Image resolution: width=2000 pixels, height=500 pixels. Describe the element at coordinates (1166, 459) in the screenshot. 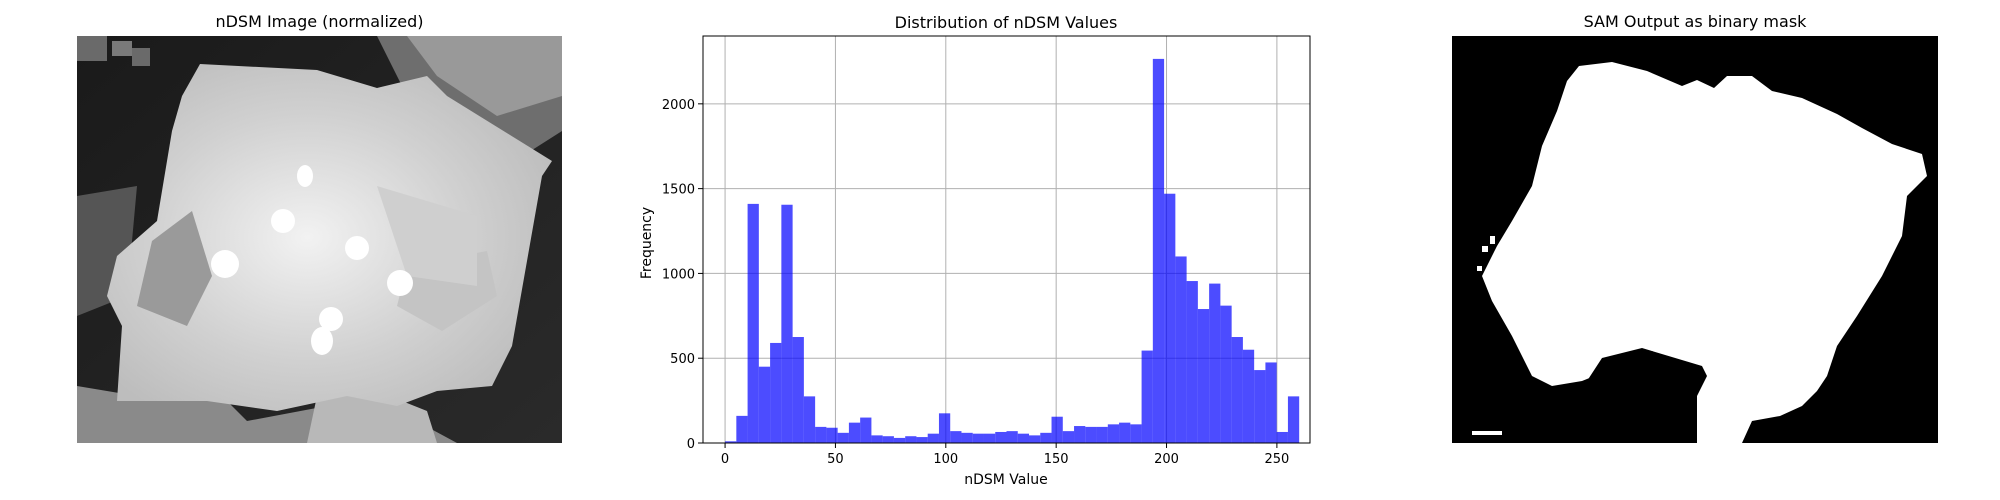

I see `x-tick-label: 200` at that location.